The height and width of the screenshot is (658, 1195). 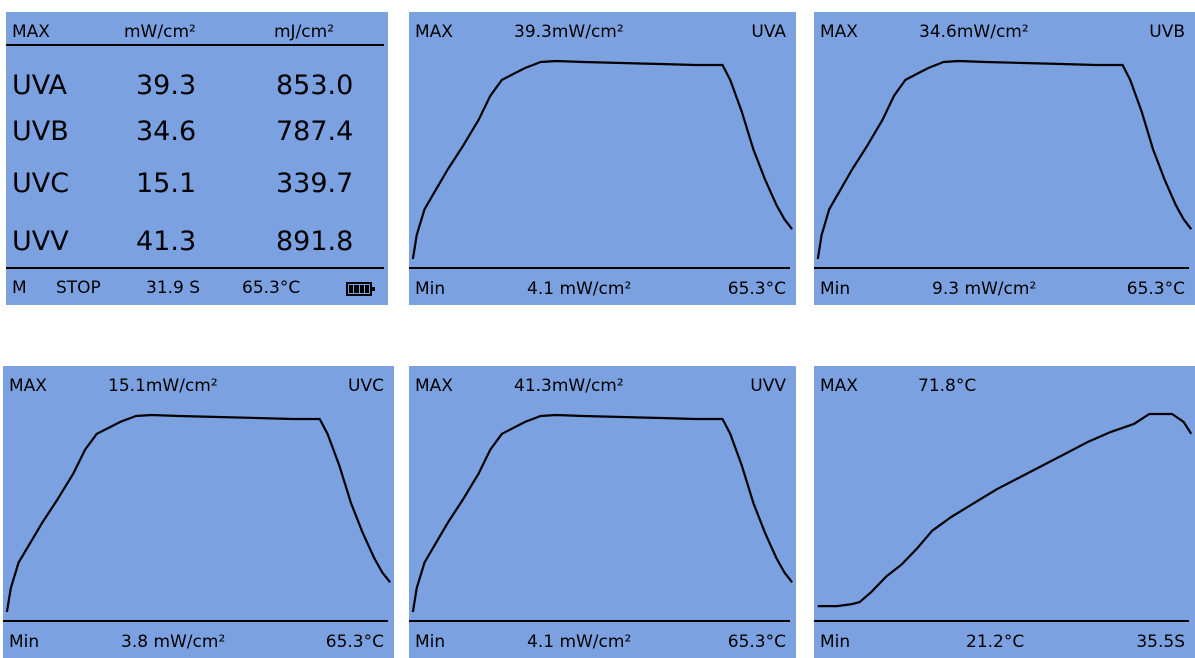 What do you see at coordinates (195, 45) in the screenshot?
I see `table-header-divider` at bounding box center [195, 45].